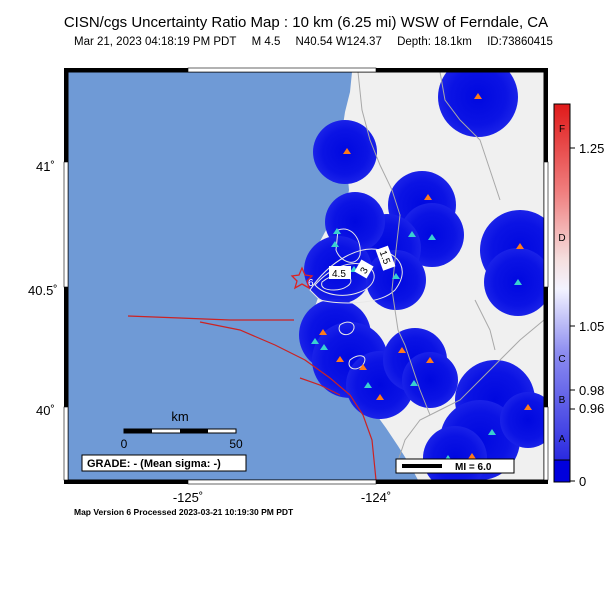 This screenshot has width=612, height=607. What do you see at coordinates (562, 439) in the screenshot?
I see `svg-text: A` at bounding box center [562, 439].